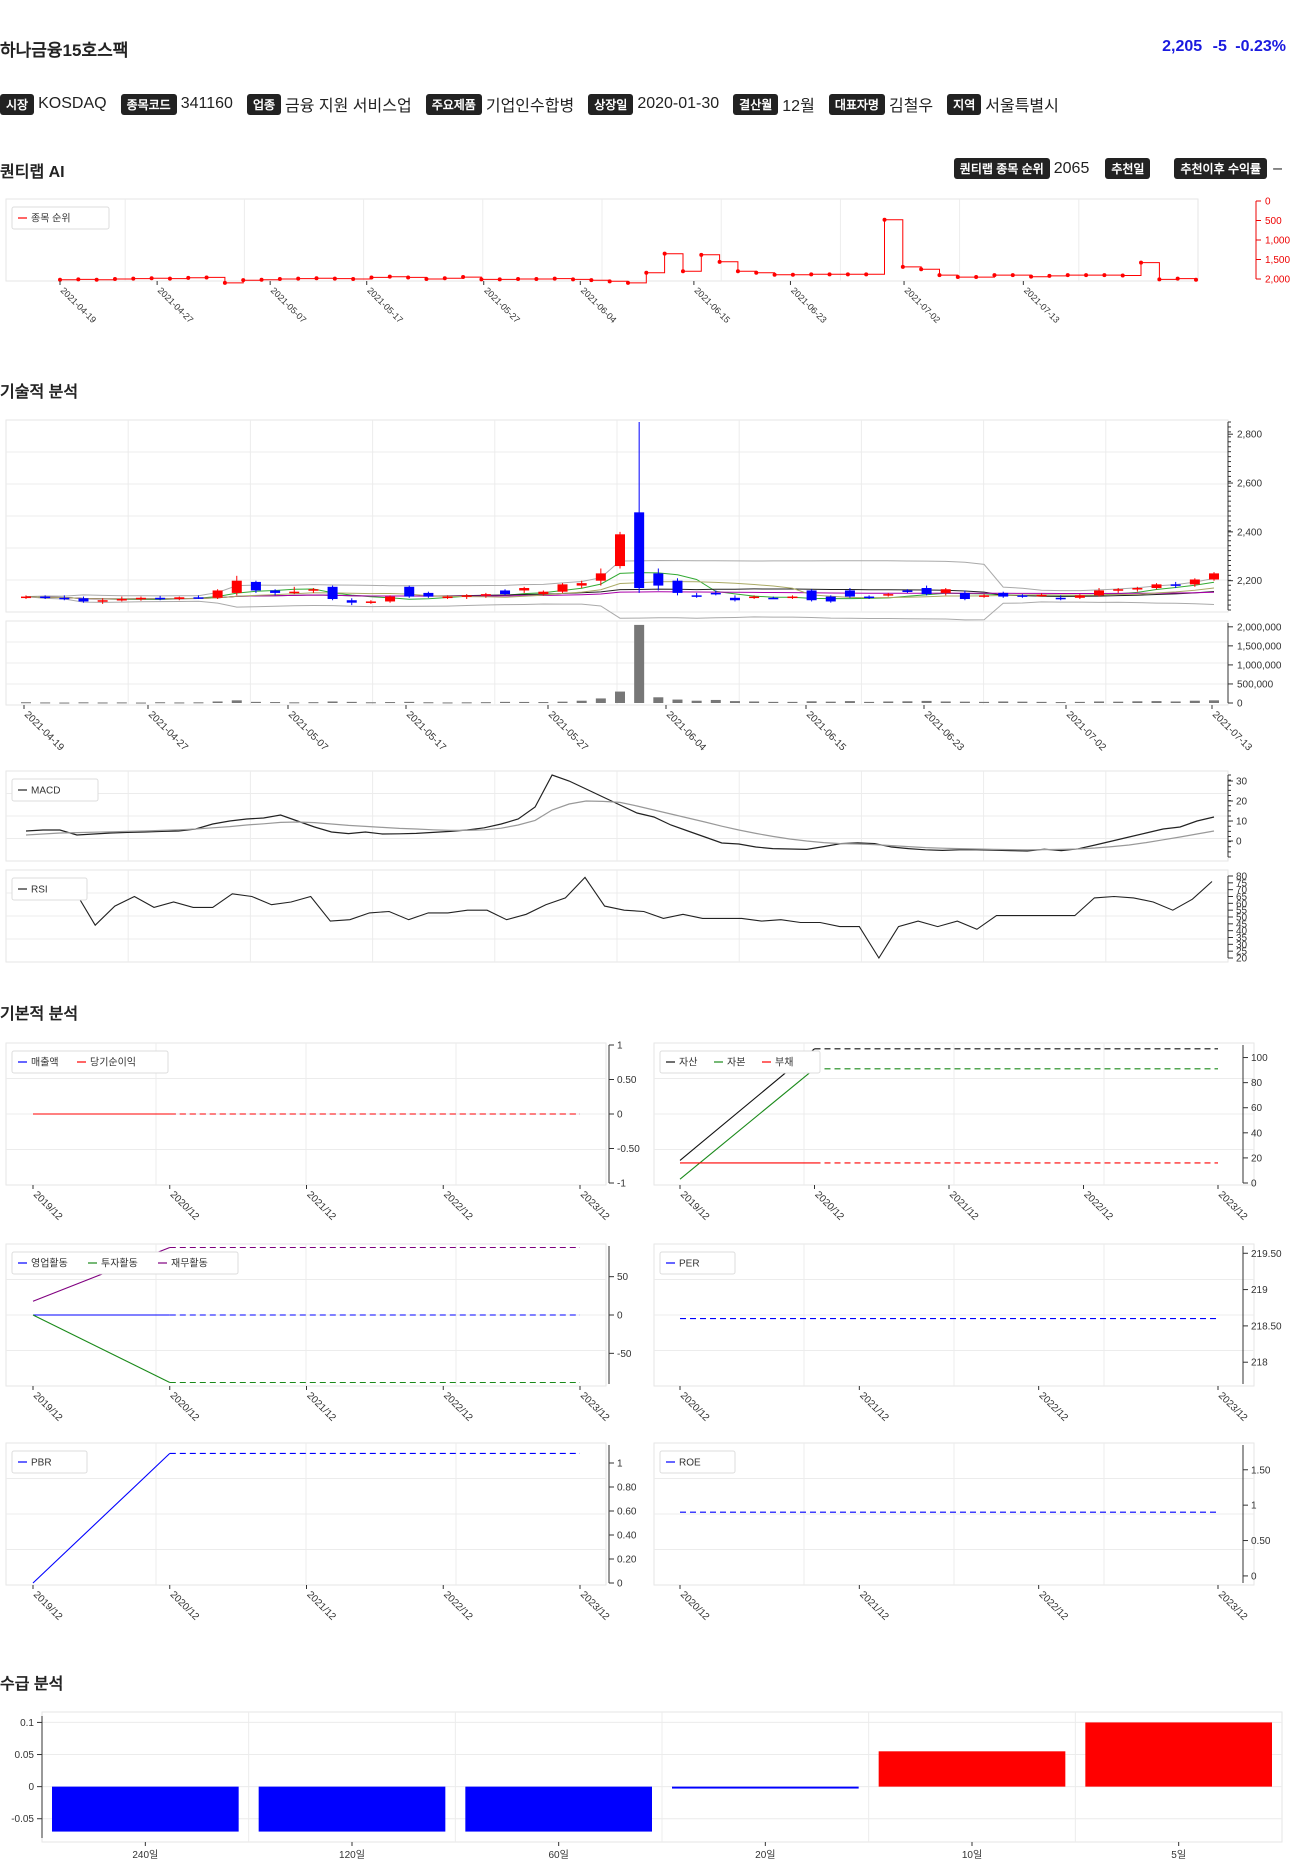 This screenshot has width=1296, height=1869. What do you see at coordinates (53, 104) in the screenshot?
I see `info-item: 시장 KOSDAQ` at bounding box center [53, 104].